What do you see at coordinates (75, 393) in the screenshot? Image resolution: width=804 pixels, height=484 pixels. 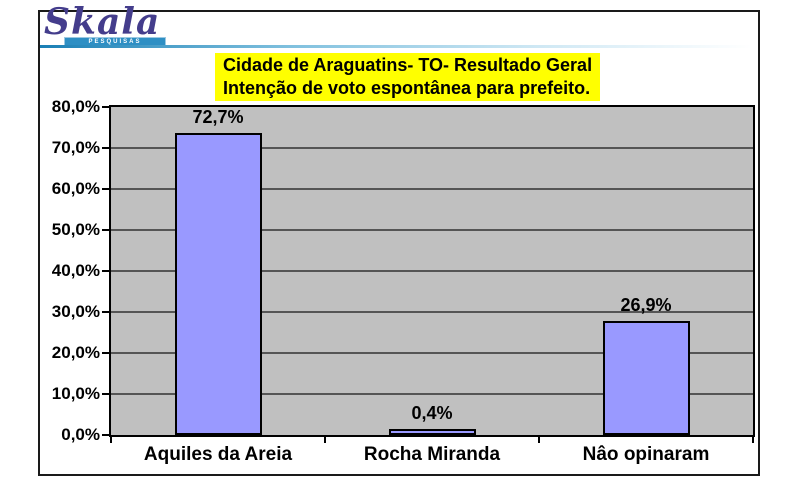 I see `y-axis-tick-label: 10,0%` at bounding box center [75, 393].